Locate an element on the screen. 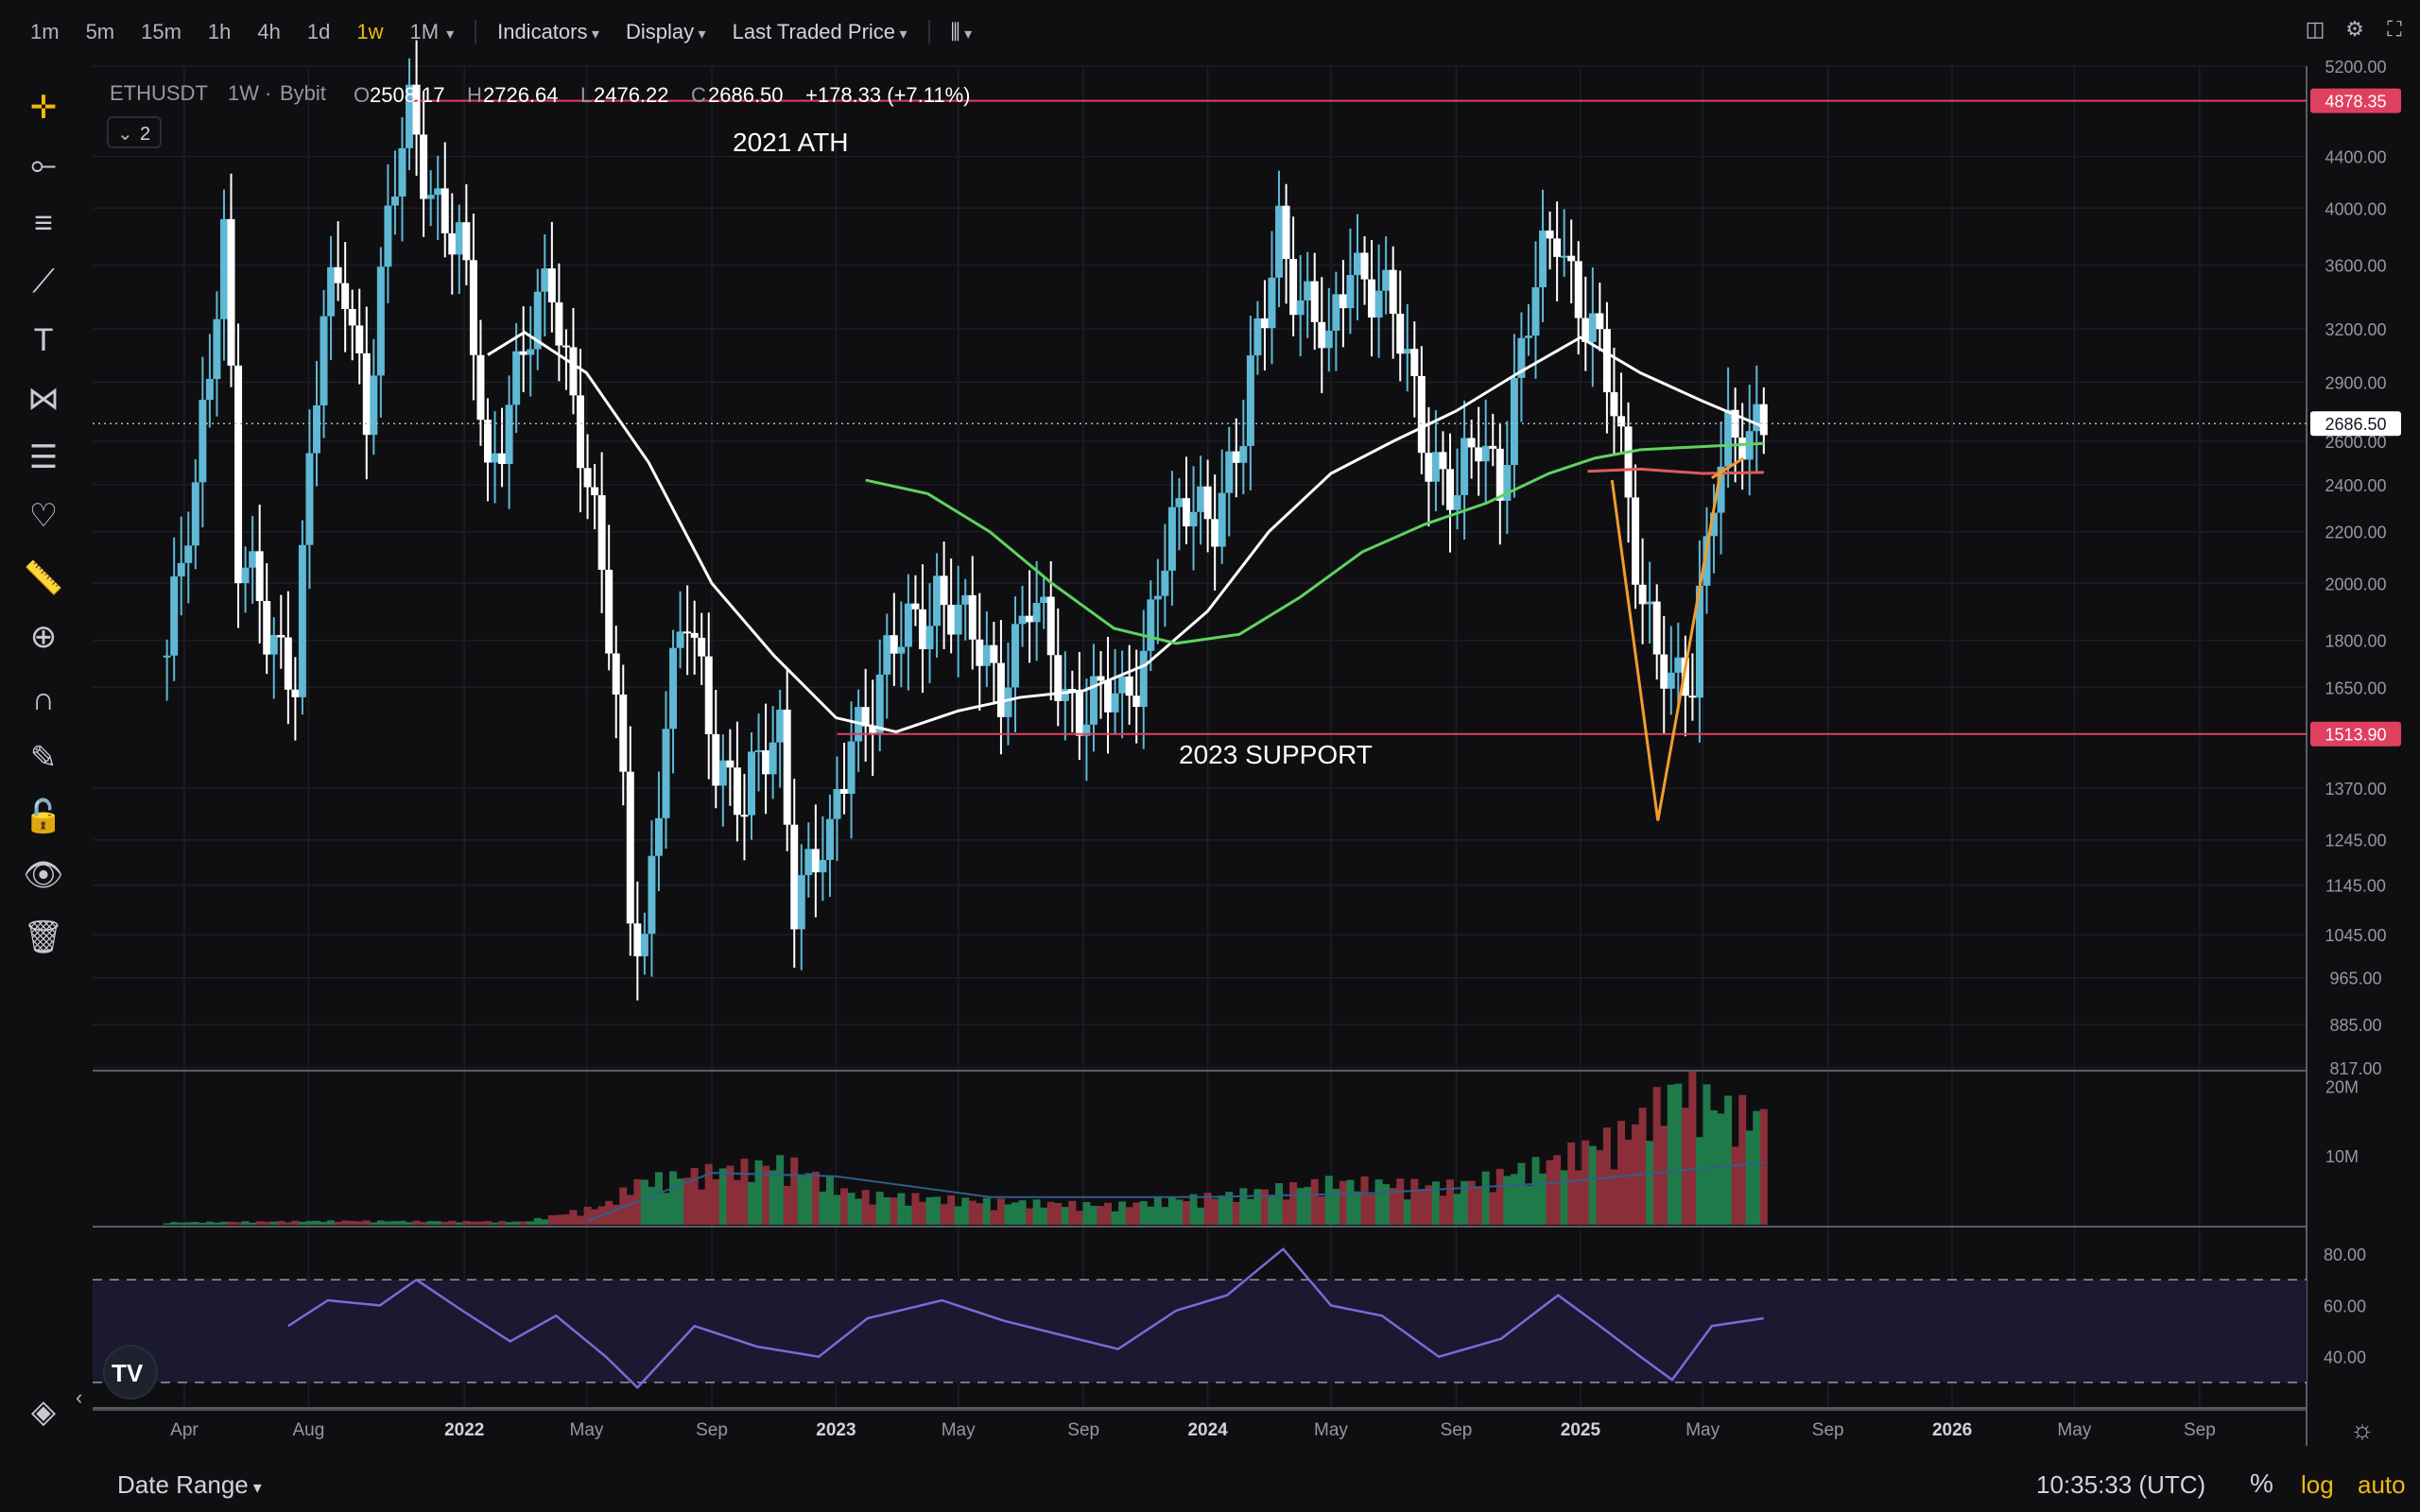 This screenshot has width=2420, height=1512. gear-icon: ⚙ is located at coordinates (2354, 29).